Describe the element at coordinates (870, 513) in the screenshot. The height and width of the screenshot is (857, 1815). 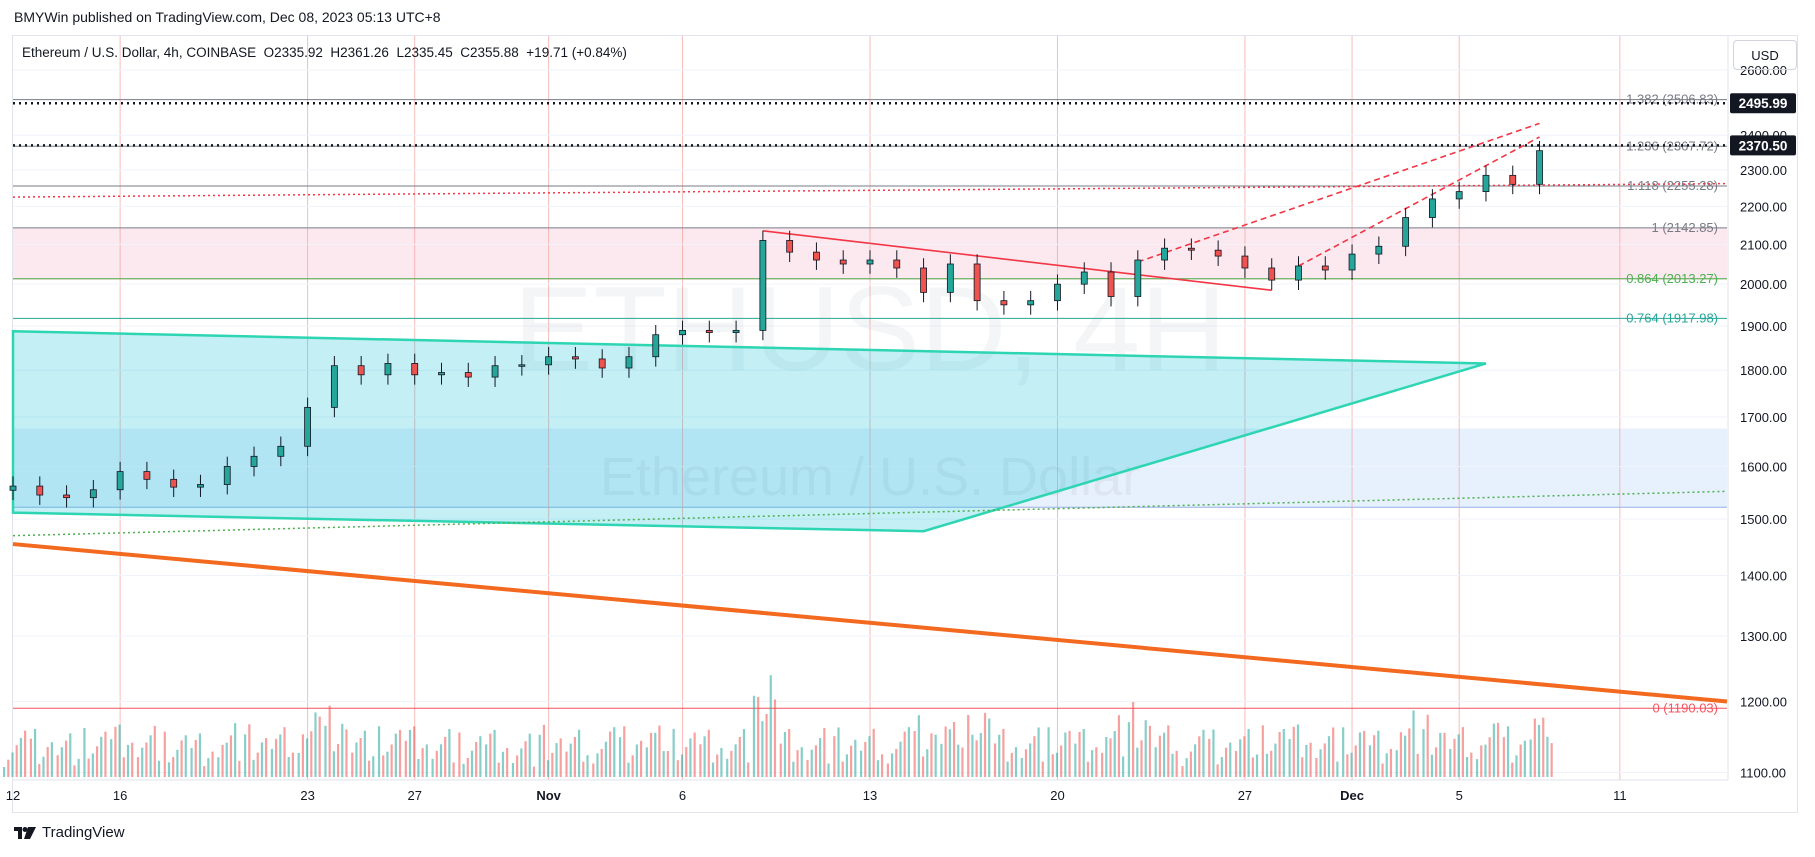
I see `green-dotted-line` at that location.